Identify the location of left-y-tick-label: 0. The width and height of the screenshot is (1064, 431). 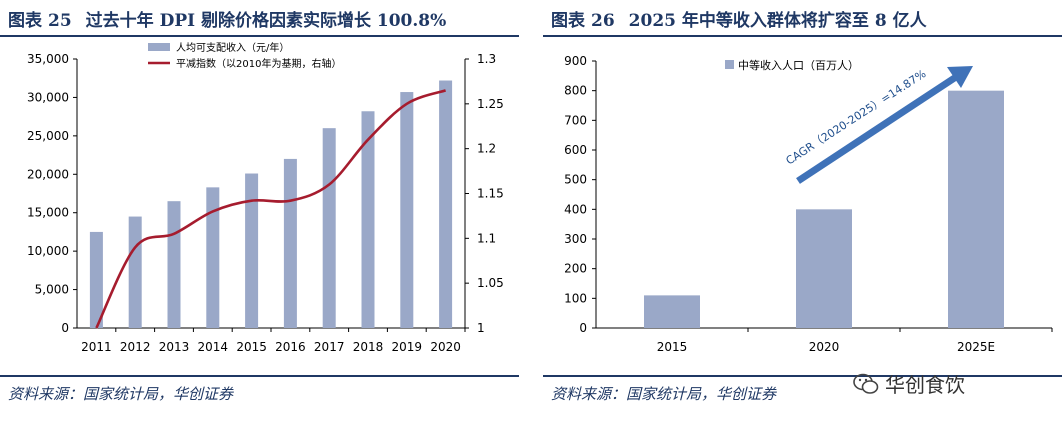
(65, 328).